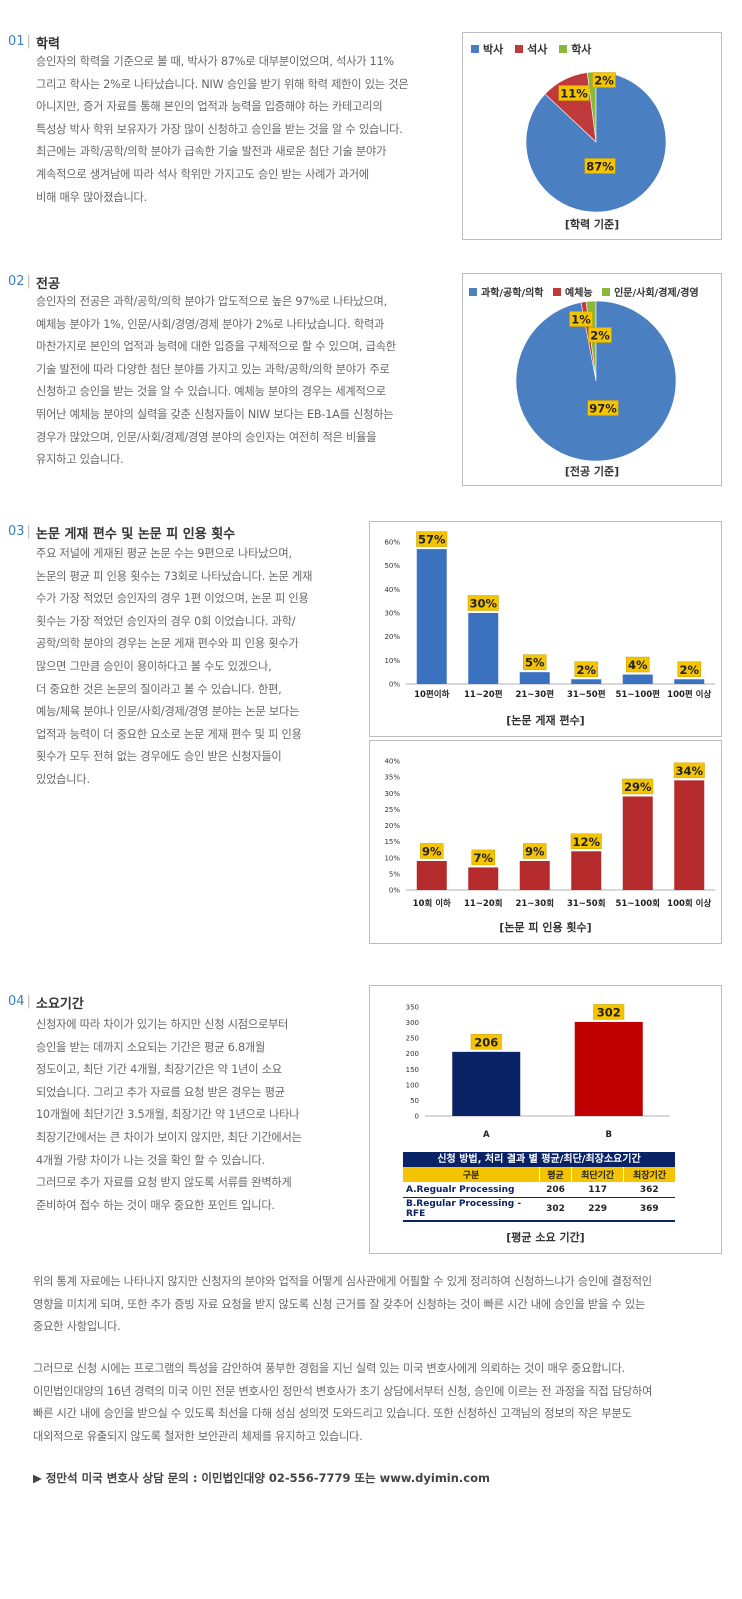 The image size is (742, 1599). I want to click on body-line: 업적과 능력이 더 중요한 요소로 논문 게재 편수 및 피 인용, so click(169, 734).